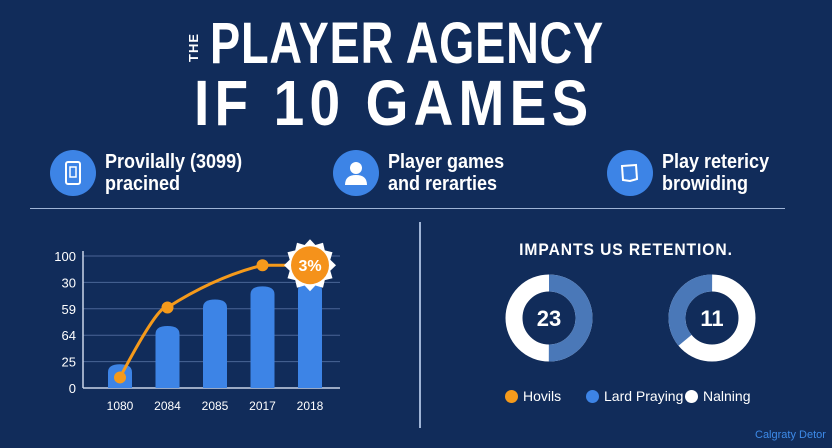 The image size is (832, 448). I want to click on donut-center-label: 23, so click(549, 318).